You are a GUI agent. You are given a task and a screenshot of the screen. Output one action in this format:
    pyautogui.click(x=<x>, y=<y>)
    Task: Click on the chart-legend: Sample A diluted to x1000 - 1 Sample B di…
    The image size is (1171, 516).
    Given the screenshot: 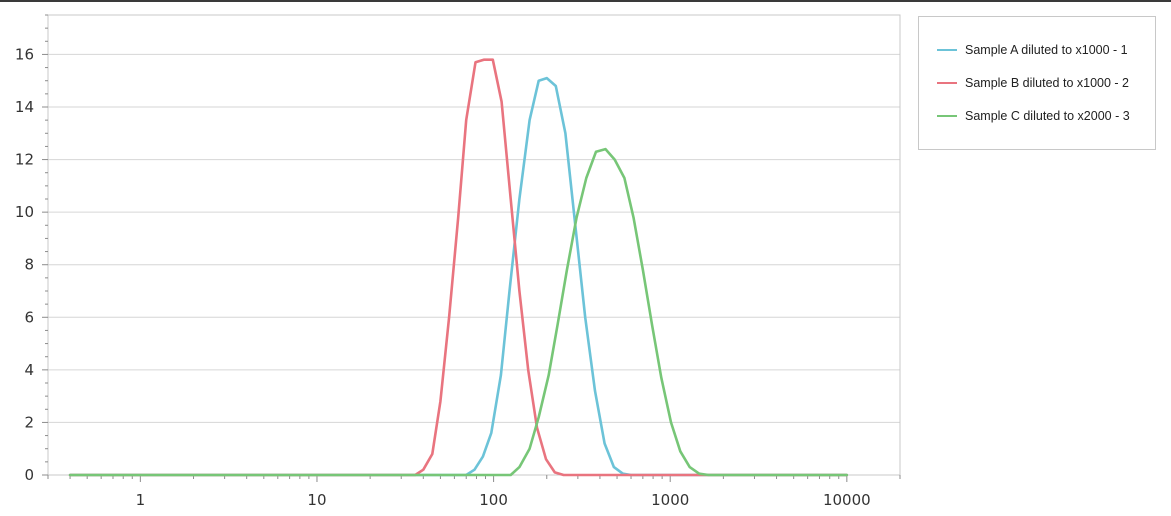 What is the action you would take?
    pyautogui.click(x=1037, y=83)
    